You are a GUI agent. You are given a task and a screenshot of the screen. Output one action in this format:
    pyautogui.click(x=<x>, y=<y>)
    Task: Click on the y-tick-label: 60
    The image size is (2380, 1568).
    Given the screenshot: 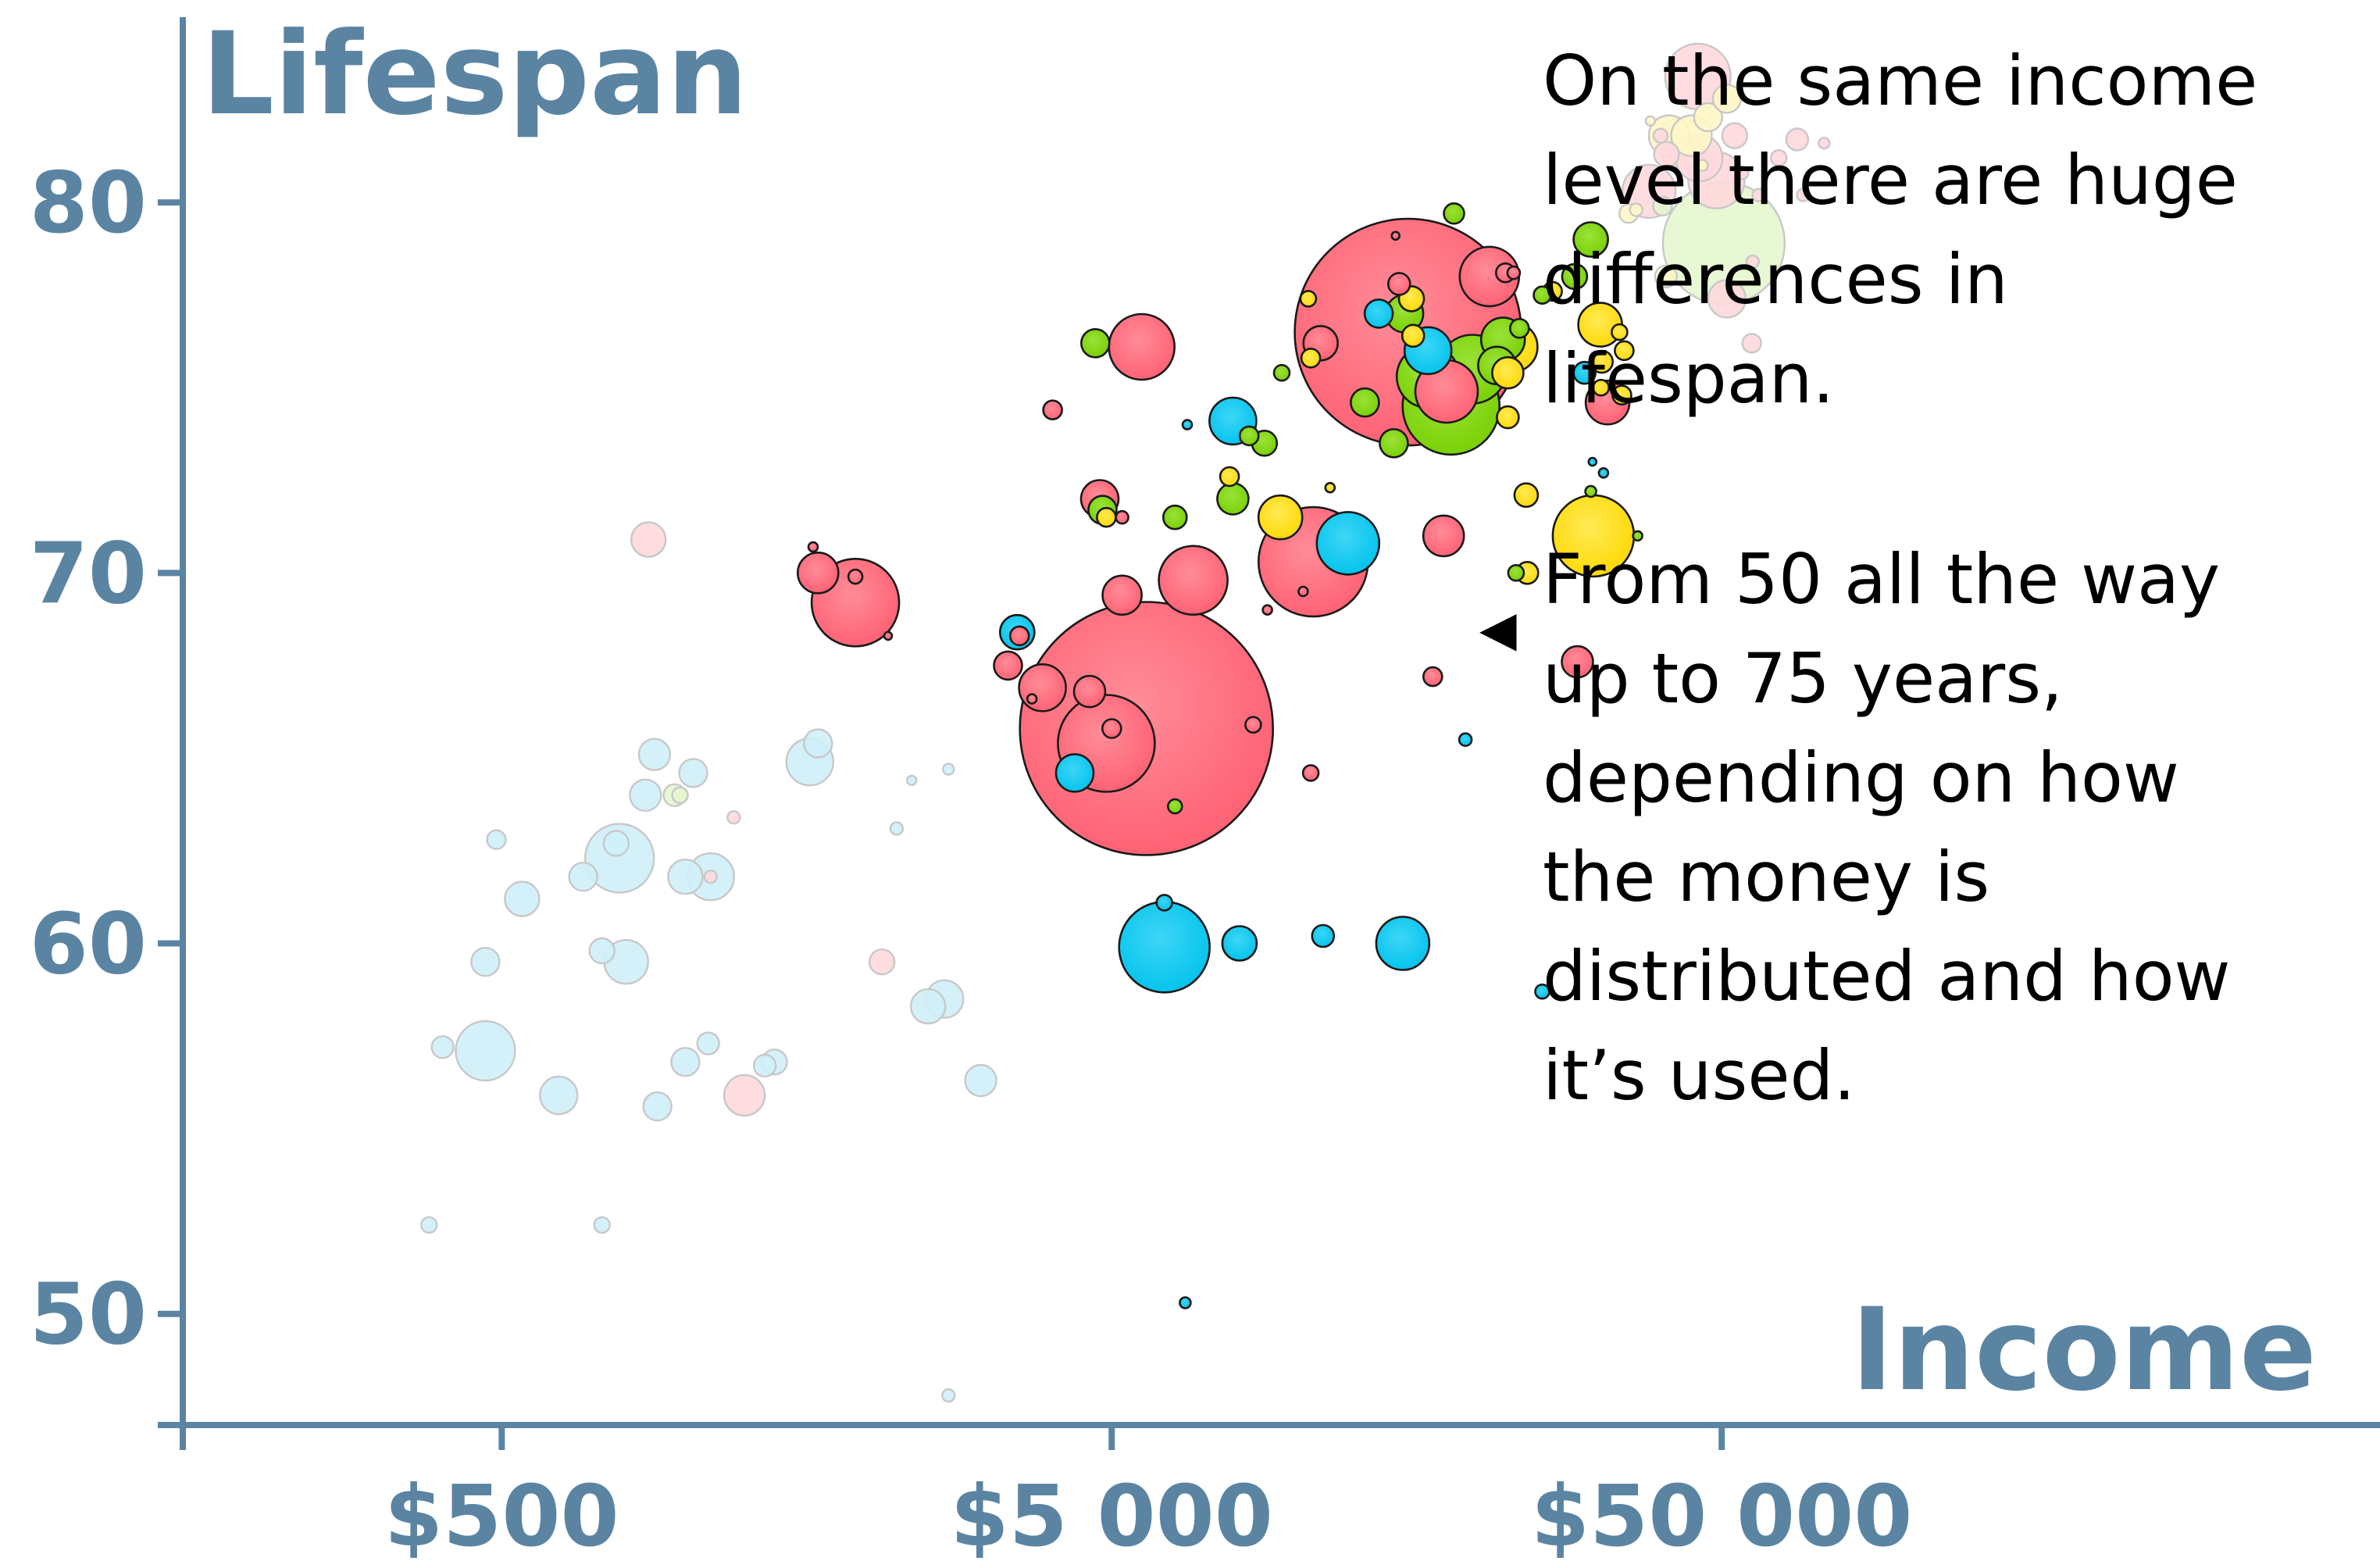 What is the action you would take?
    pyautogui.click(x=88, y=945)
    